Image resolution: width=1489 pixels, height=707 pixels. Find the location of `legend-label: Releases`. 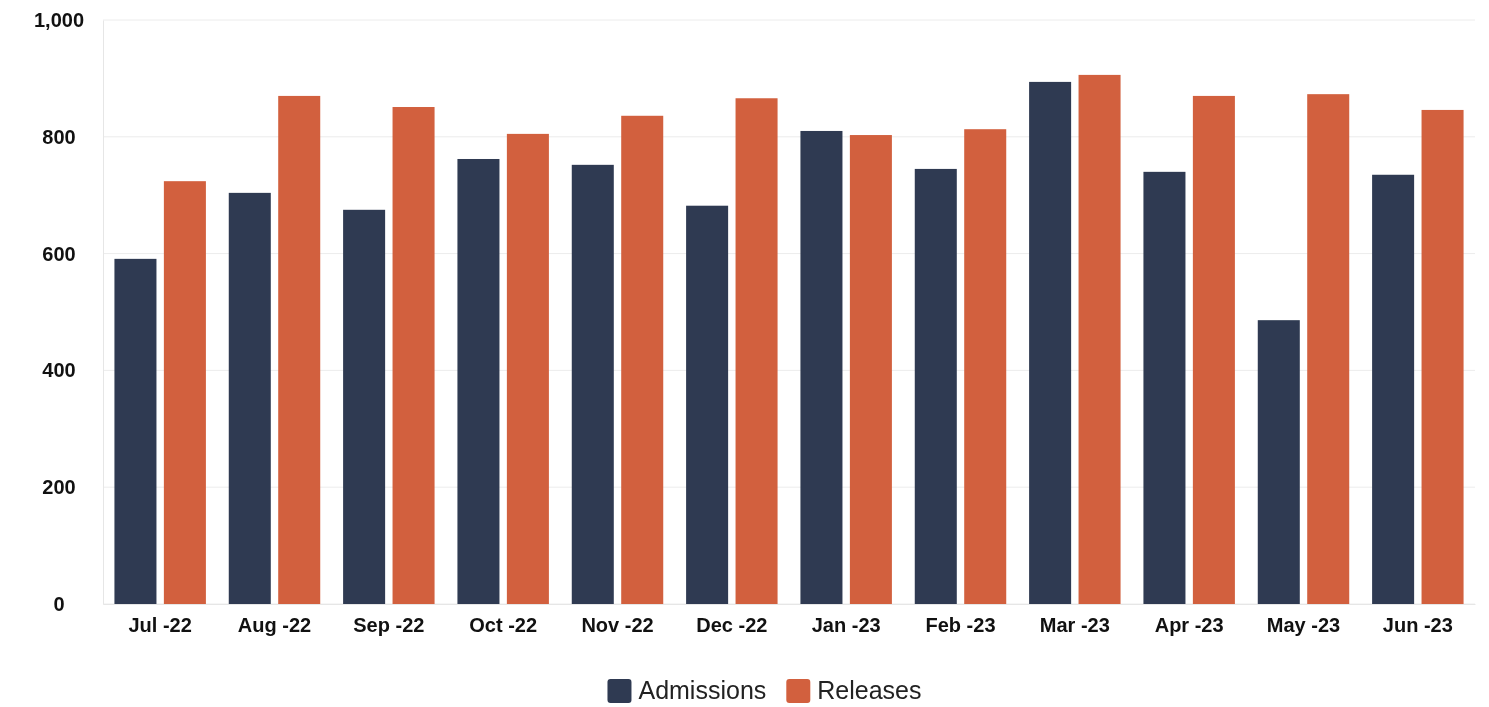

legend-label: Releases is located at coordinates (869, 690).